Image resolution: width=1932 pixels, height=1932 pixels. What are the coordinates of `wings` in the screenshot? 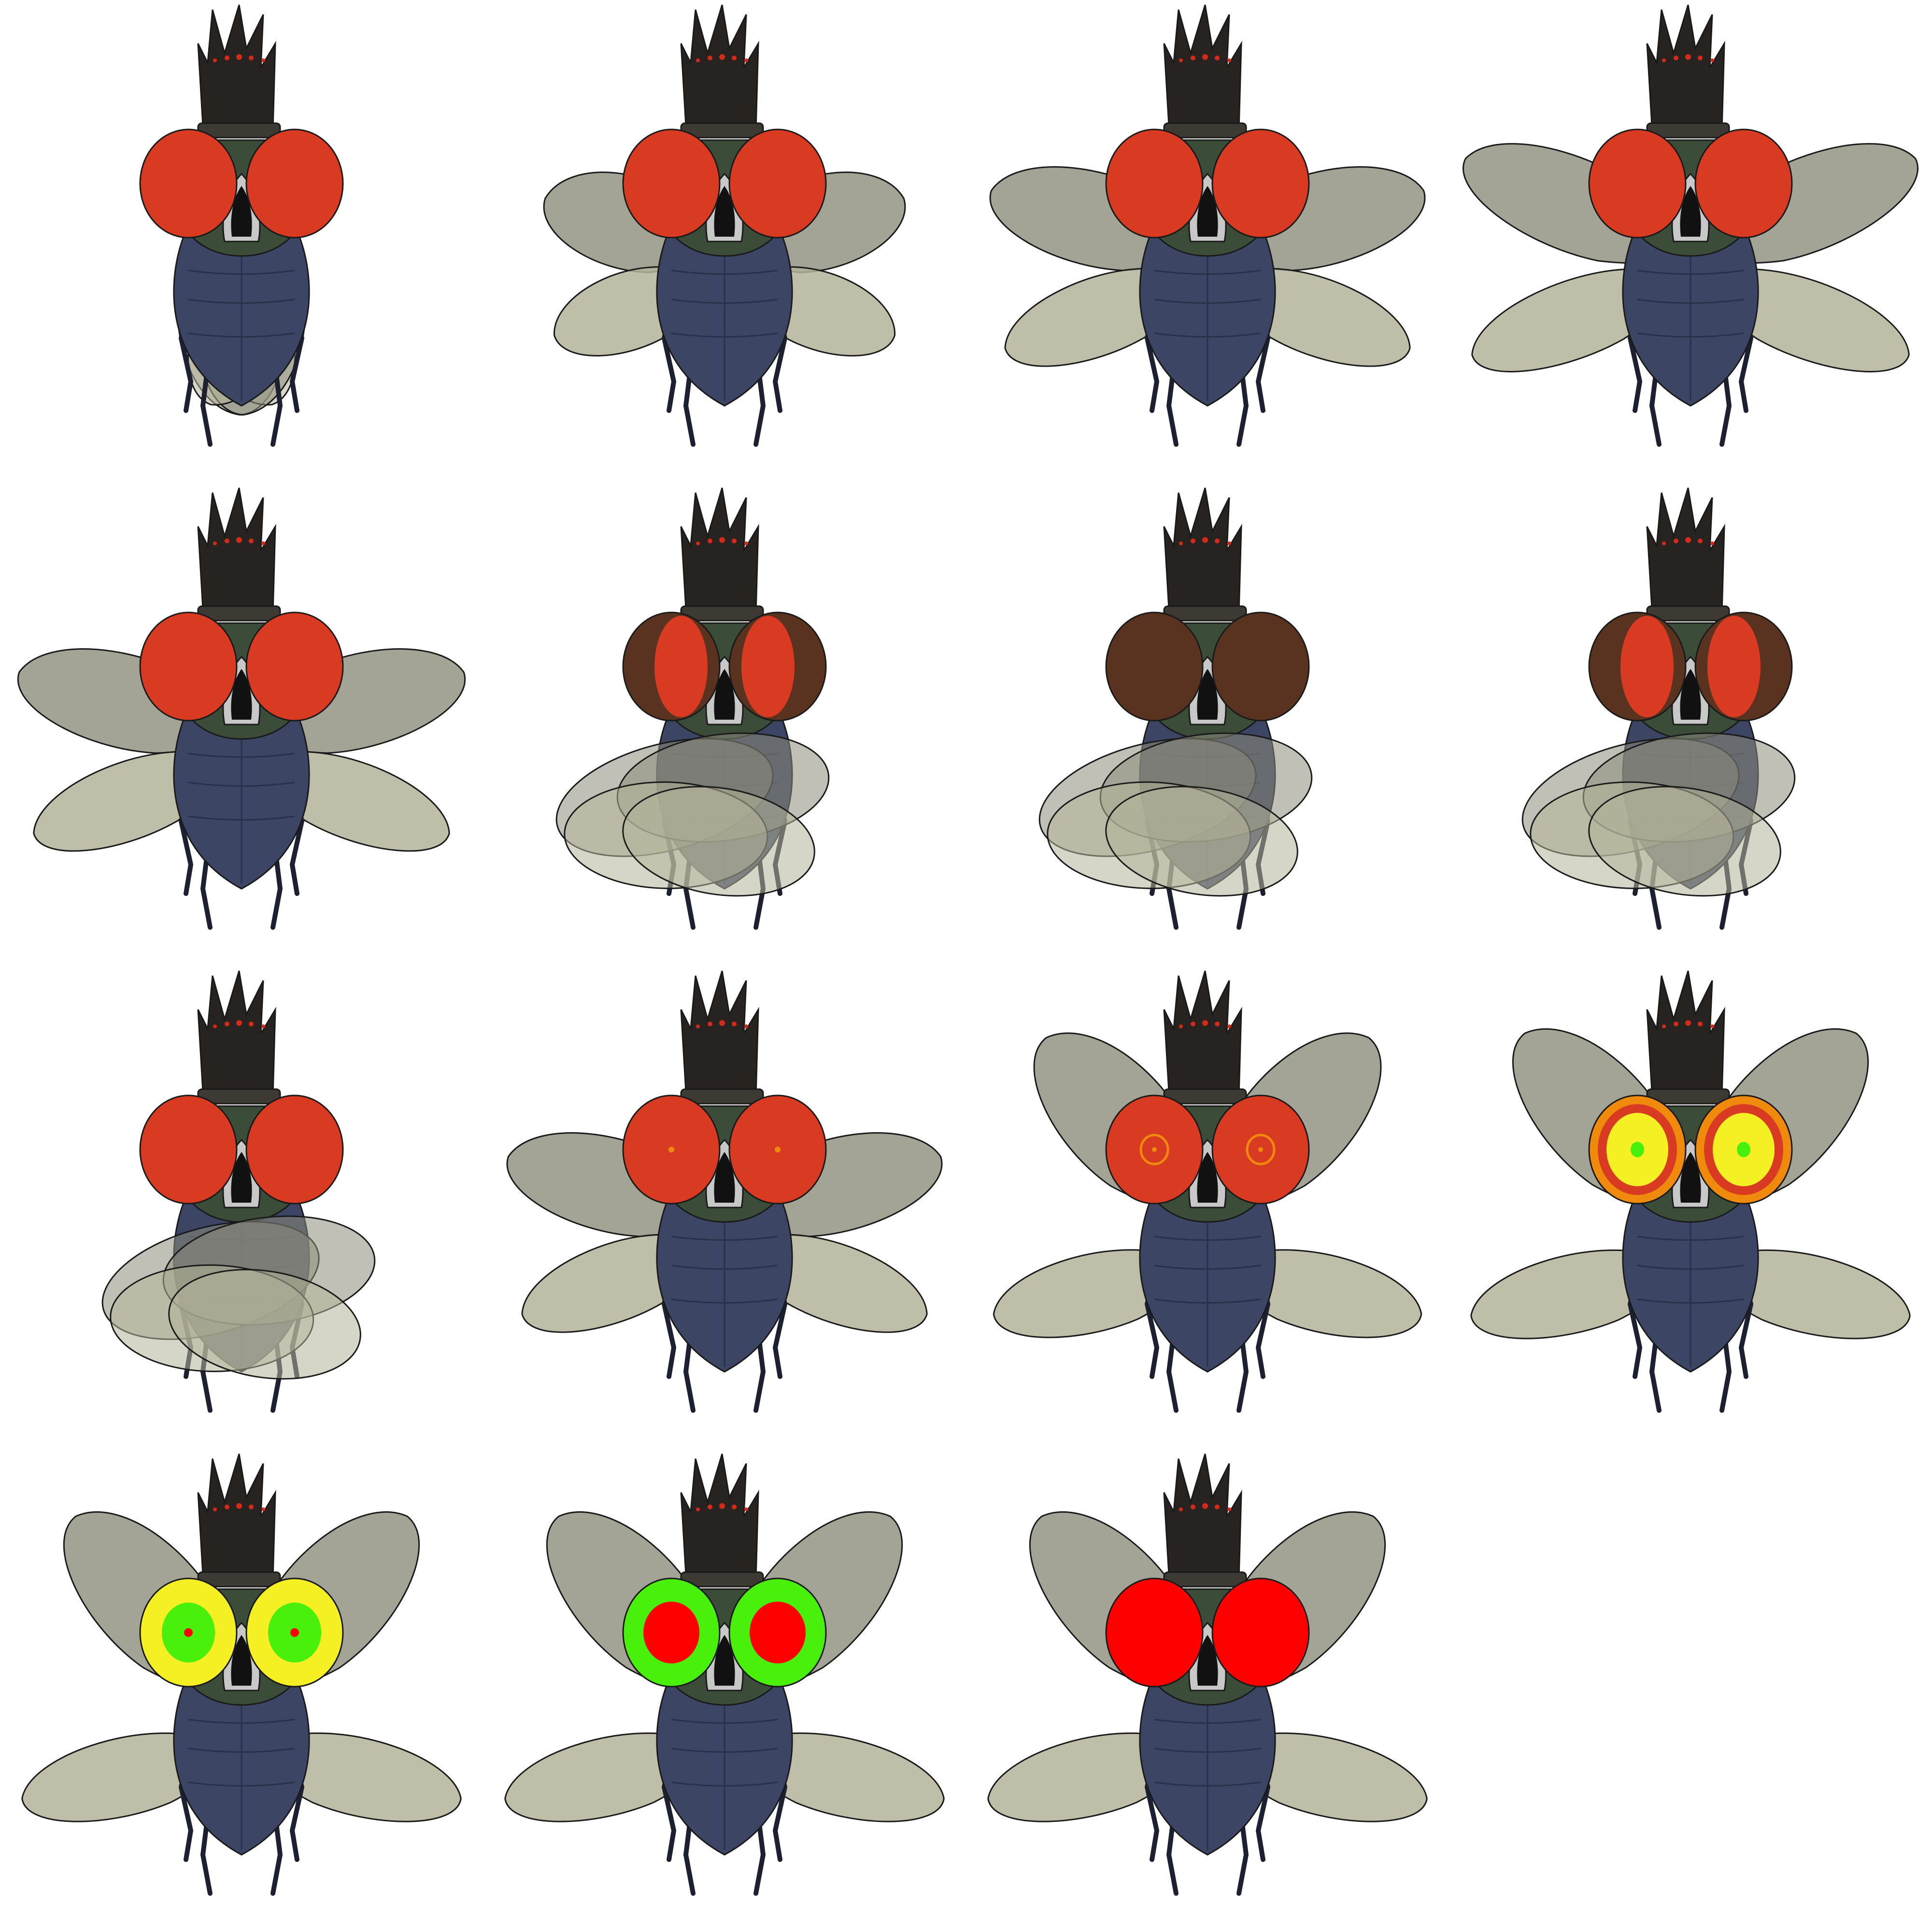 It's located at (238, 1297).